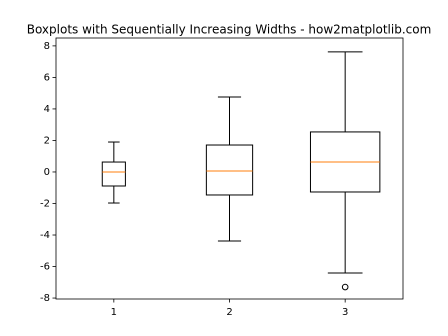  I want to click on y-tick-label: 0, so click(47, 172).